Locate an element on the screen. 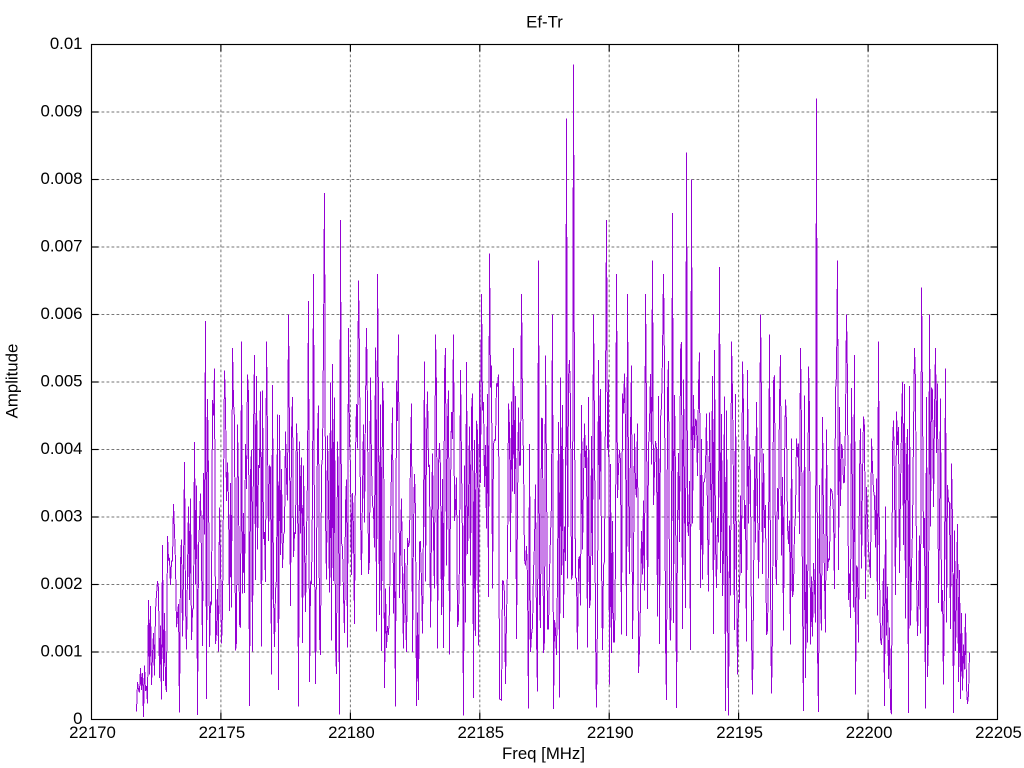 The image size is (1024, 768). svg-text: 0.006 is located at coordinates (62, 313).